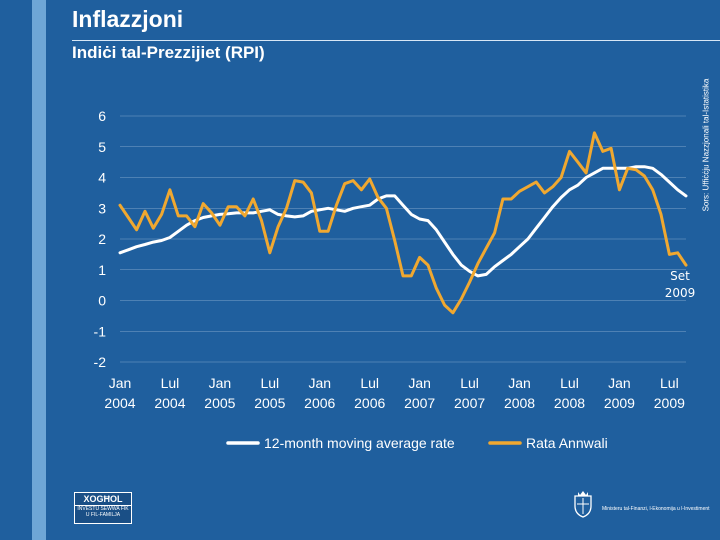 The width and height of the screenshot is (720, 540). I want to click on y-tick-label: 2, so click(102, 239).